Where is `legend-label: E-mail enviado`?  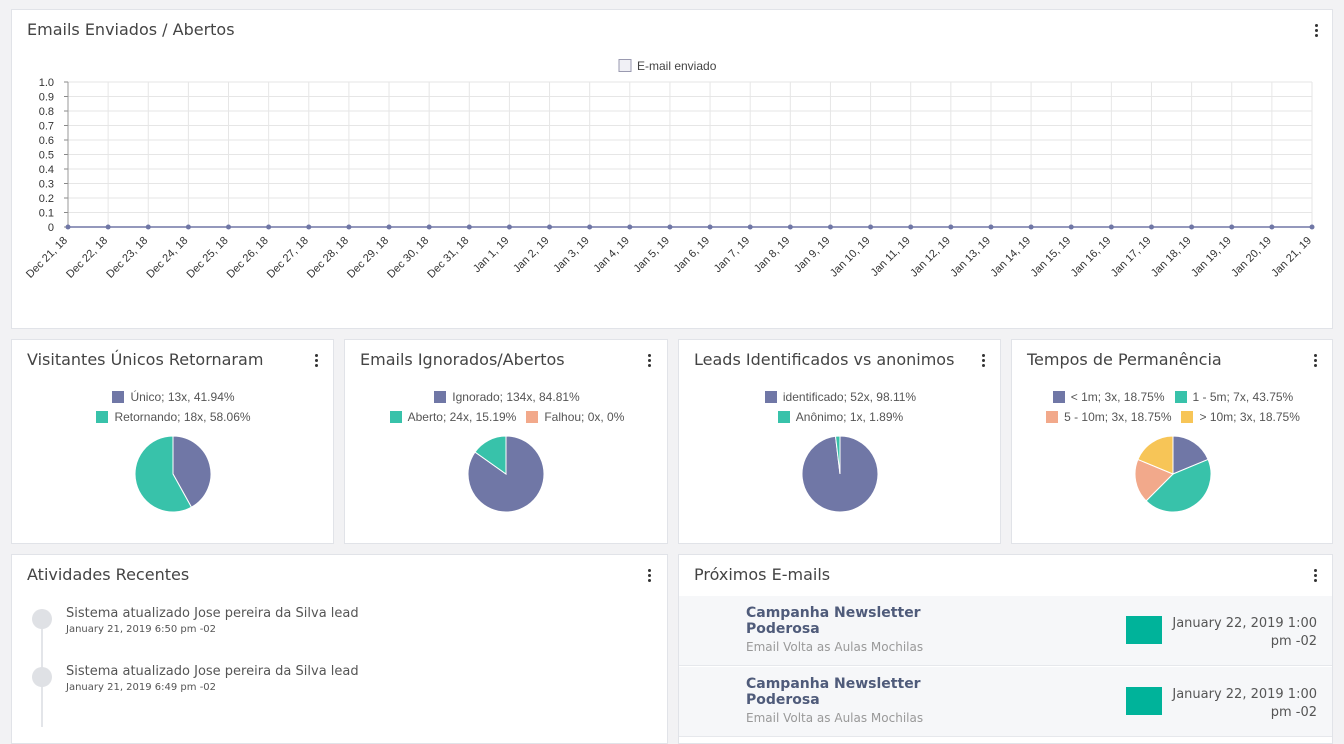 legend-label: E-mail enviado is located at coordinates (677, 66).